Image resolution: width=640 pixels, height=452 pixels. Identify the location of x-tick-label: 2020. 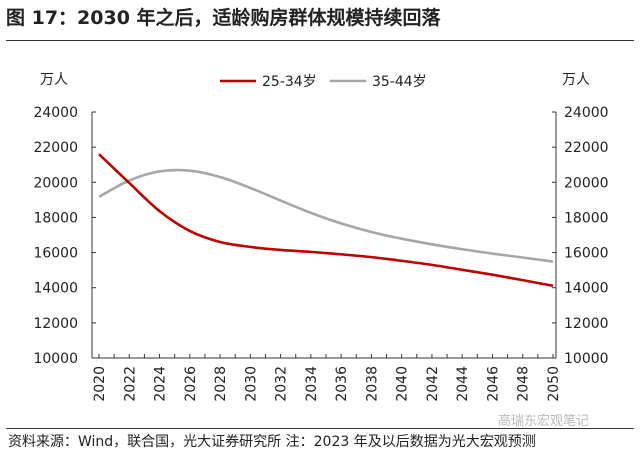
(100, 384).